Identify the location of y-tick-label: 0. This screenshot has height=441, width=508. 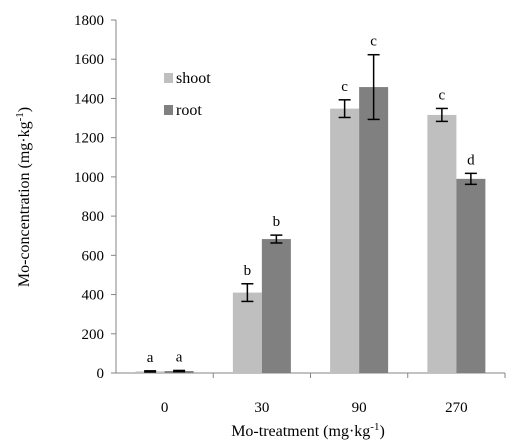
(101, 374).